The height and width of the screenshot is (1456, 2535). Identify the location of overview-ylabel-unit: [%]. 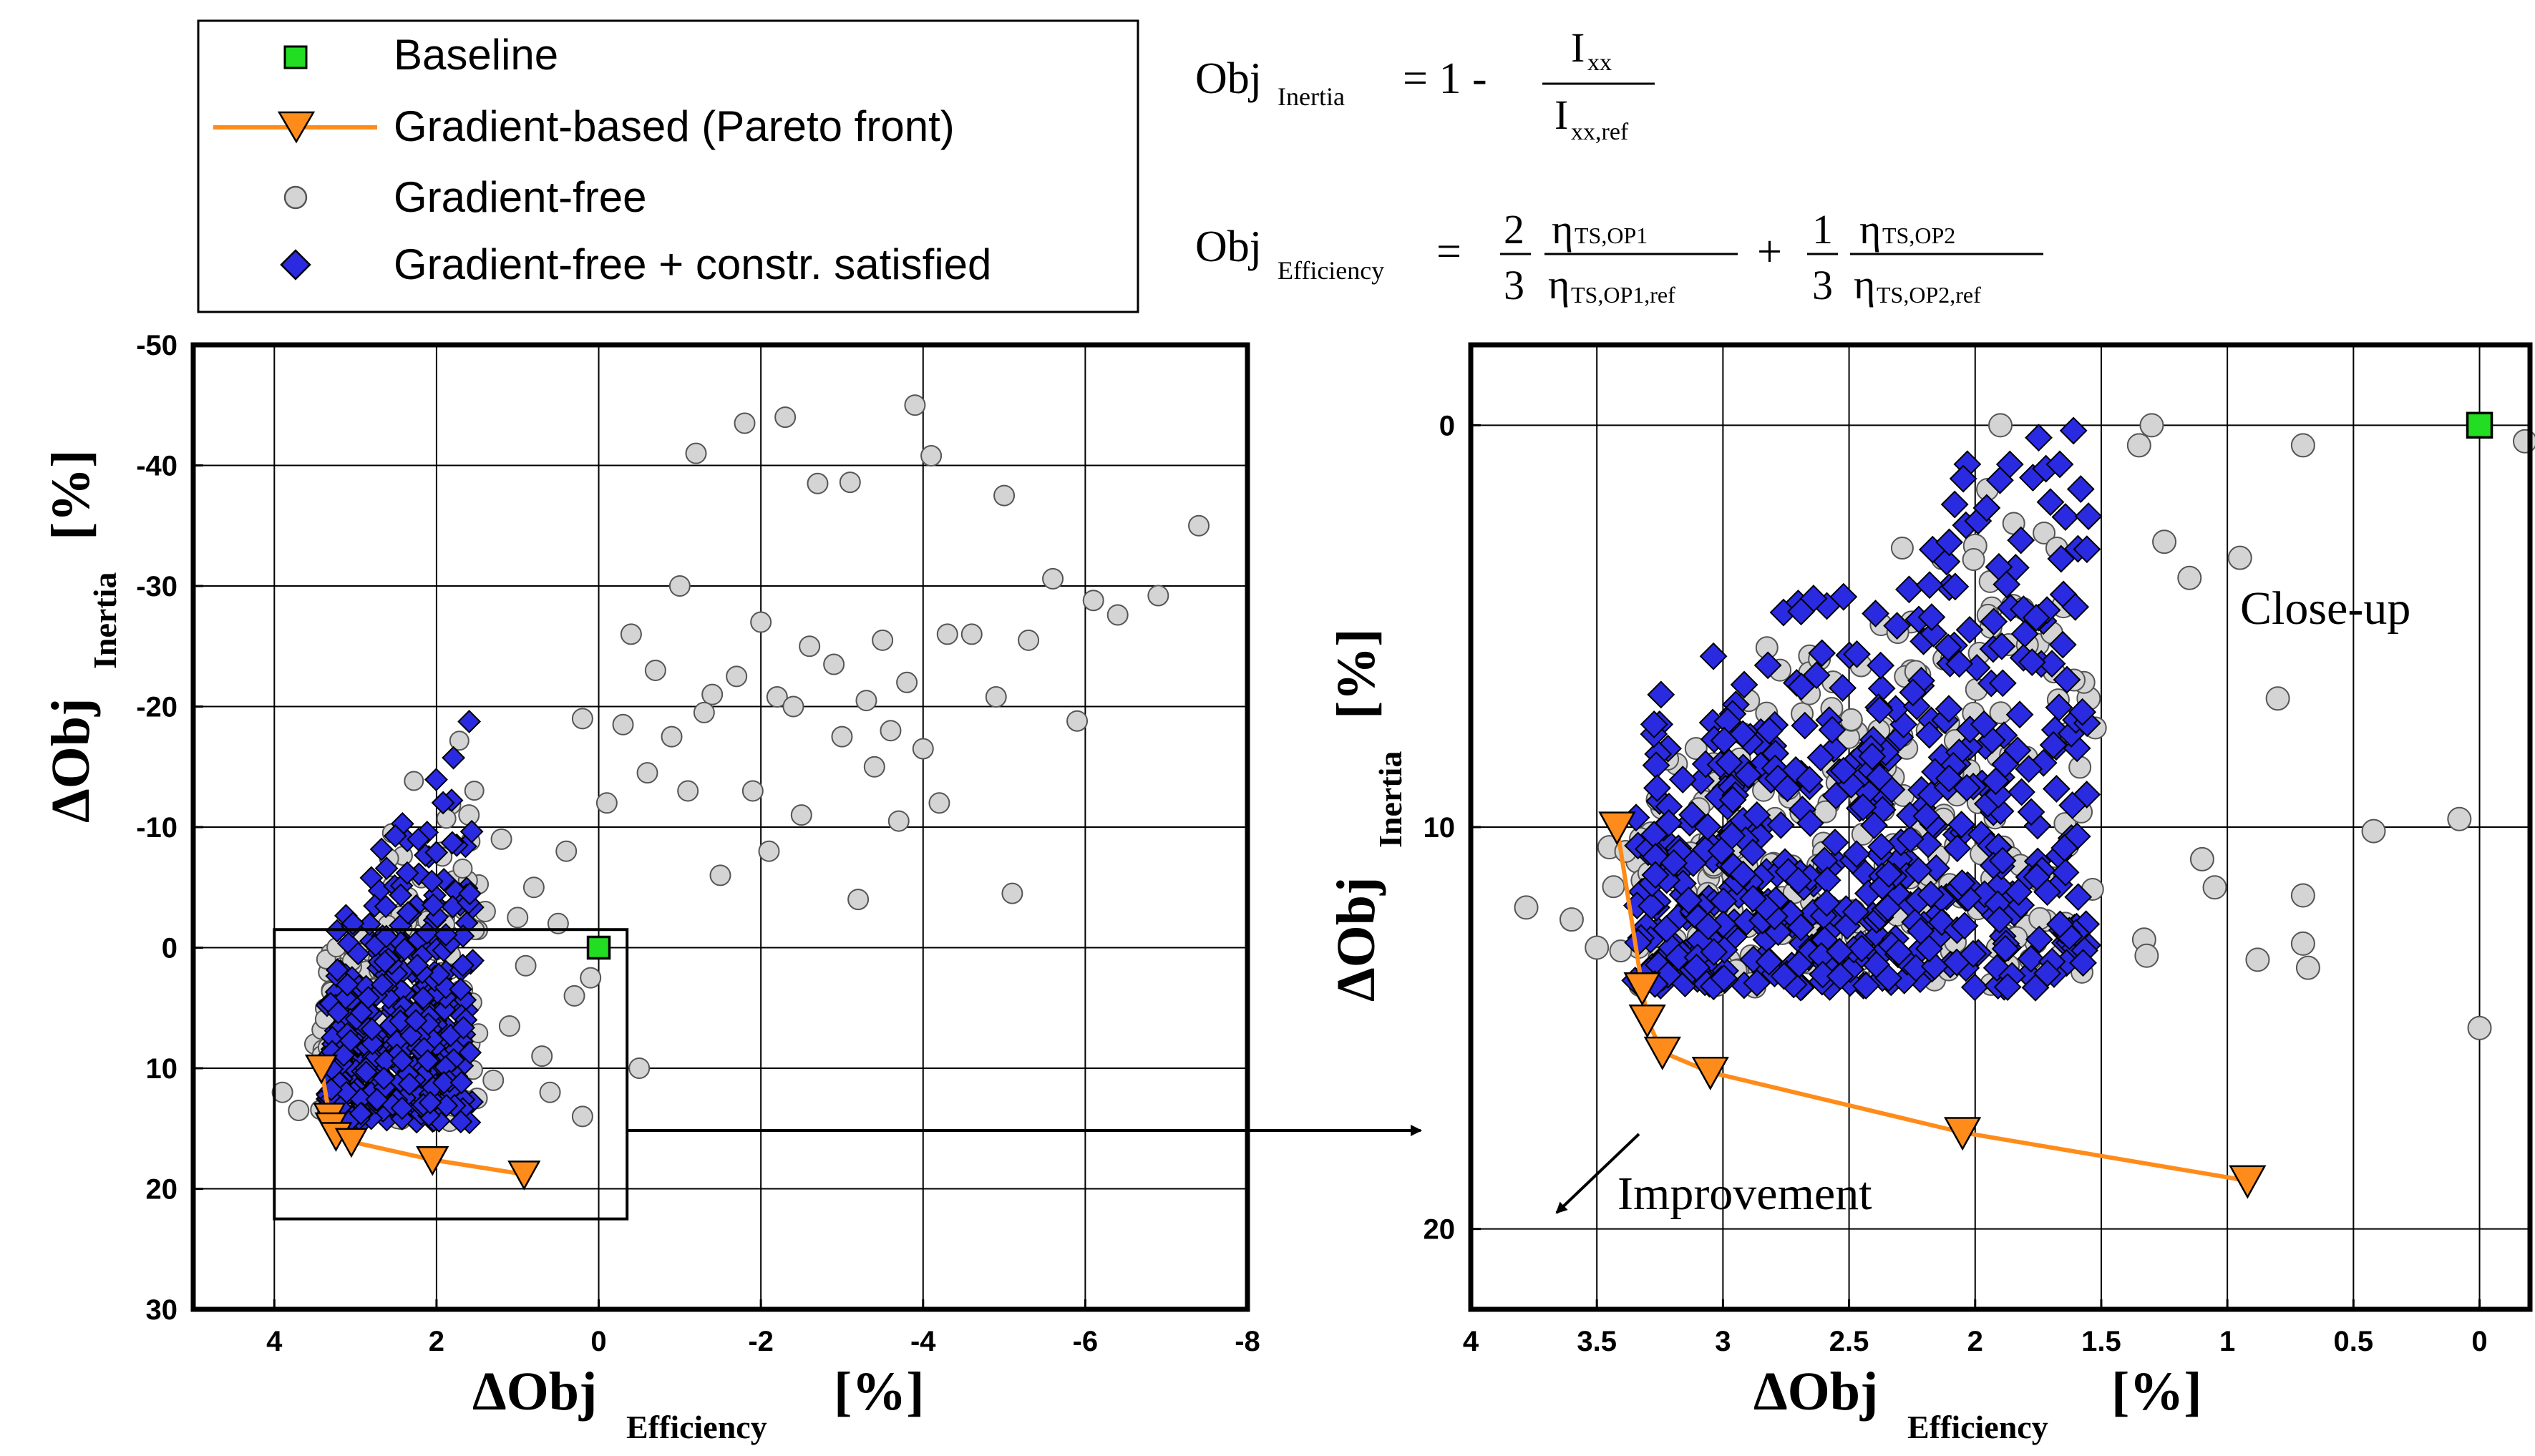
(71, 494).